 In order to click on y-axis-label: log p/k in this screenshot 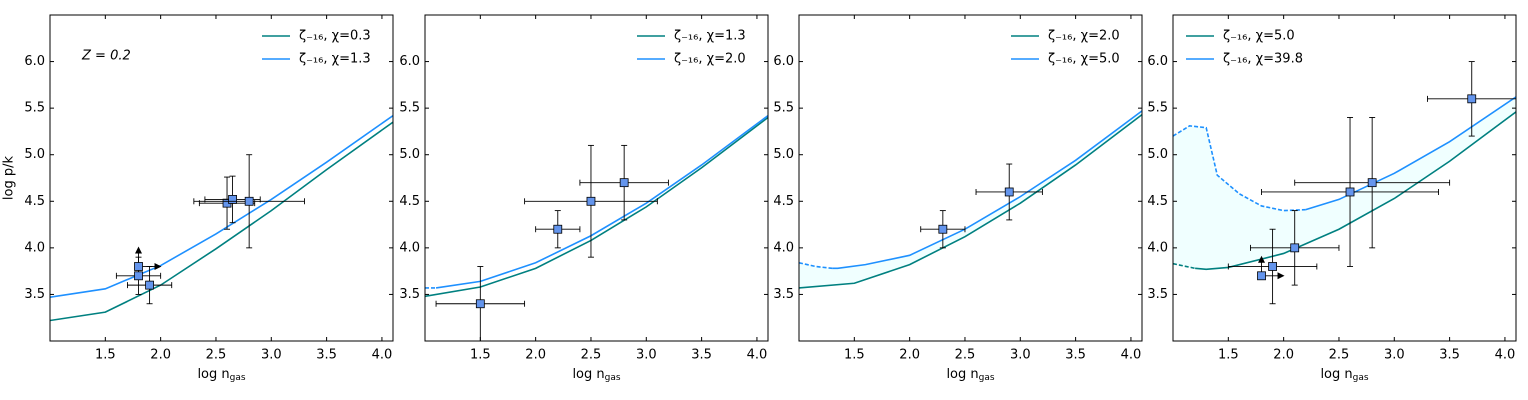, I will do `click(9, 177)`.